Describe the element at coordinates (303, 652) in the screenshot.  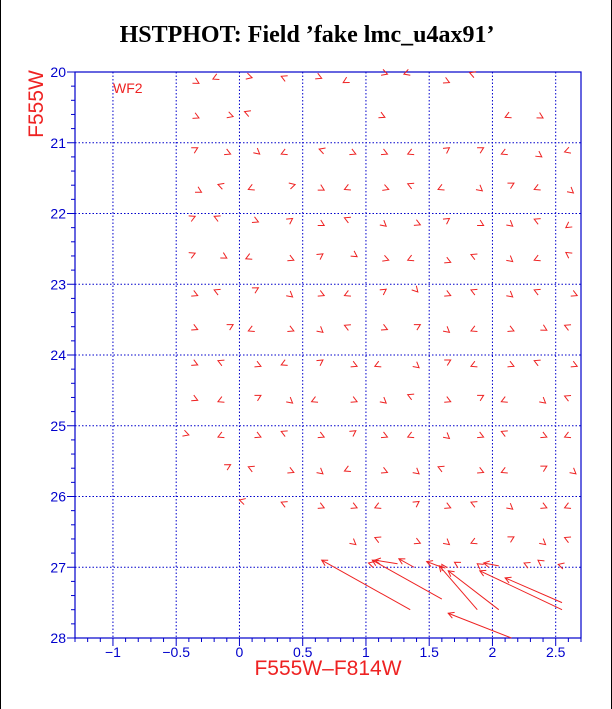
I see `x-tick-label: 0.5` at that location.